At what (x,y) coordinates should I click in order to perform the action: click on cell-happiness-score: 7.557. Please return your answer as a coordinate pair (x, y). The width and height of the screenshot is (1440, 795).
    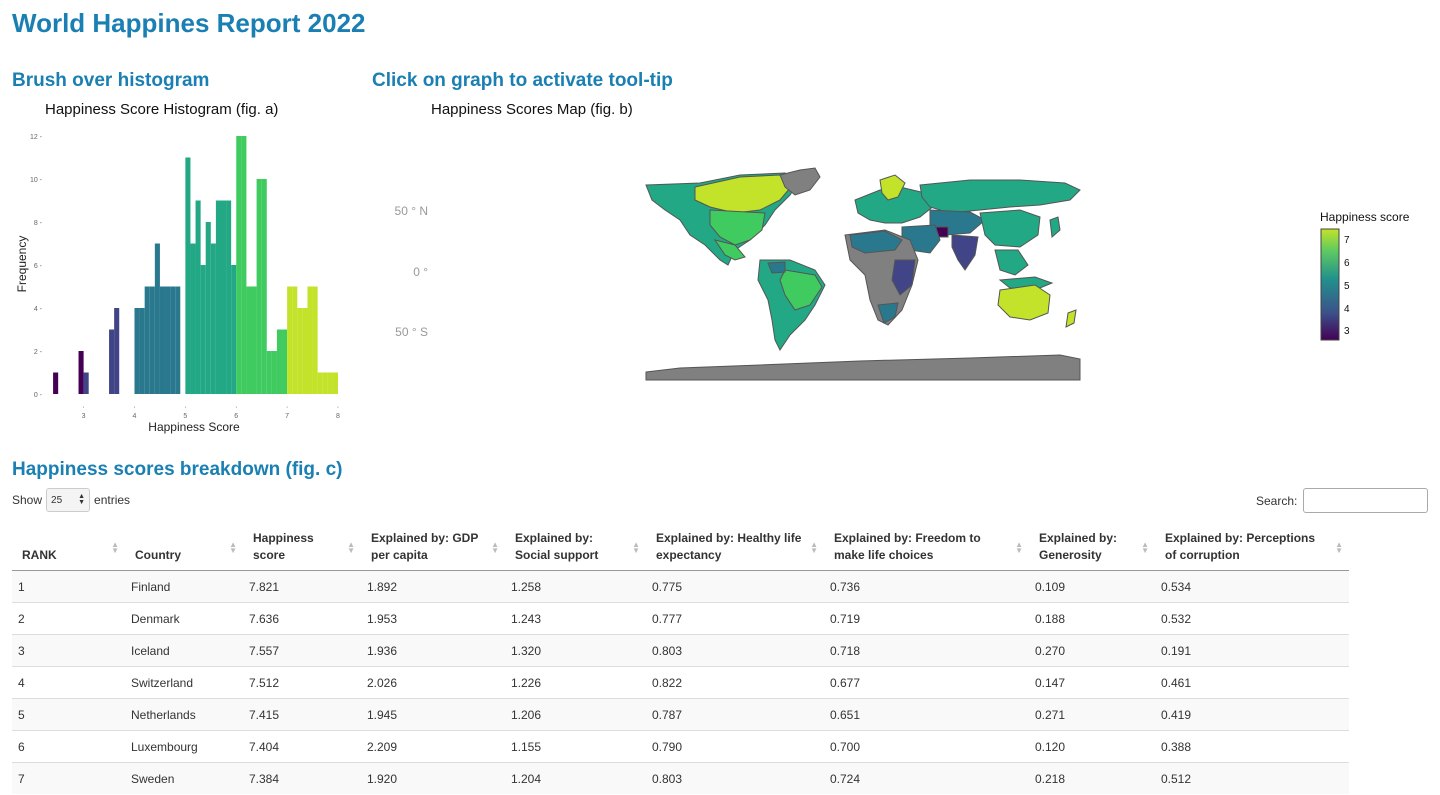
    Looking at the image, I should click on (302, 650).